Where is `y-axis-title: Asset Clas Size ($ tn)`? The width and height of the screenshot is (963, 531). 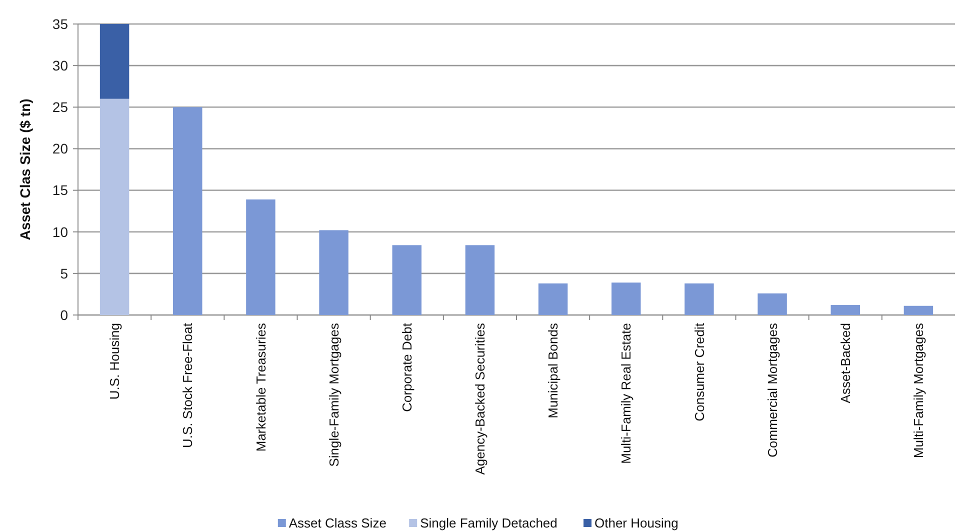
y-axis-title: Asset Clas Size ($ tn) is located at coordinates (25, 169).